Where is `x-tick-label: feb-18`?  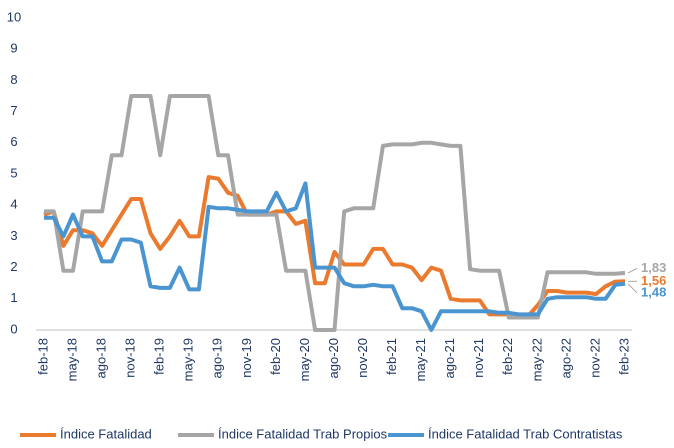 x-tick-label: feb-18 is located at coordinates (42, 356).